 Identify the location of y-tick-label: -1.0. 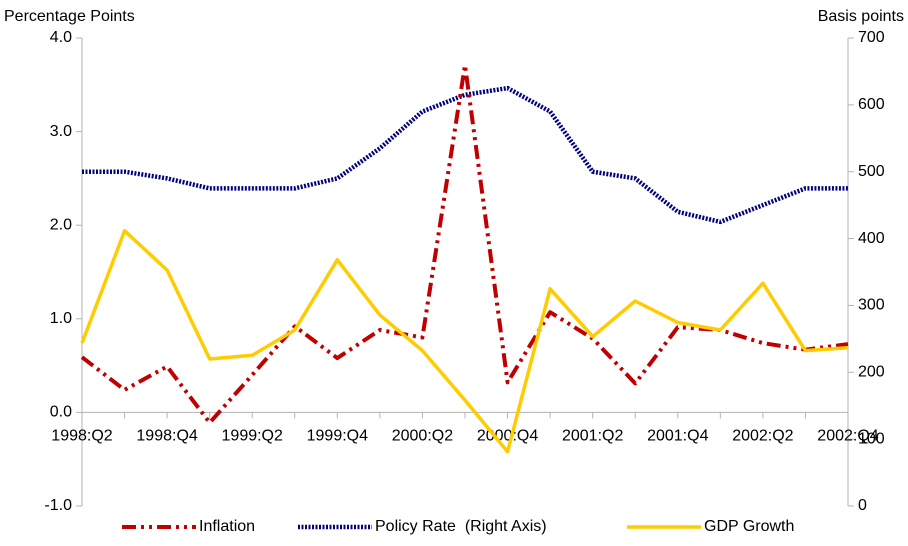
(58, 505).